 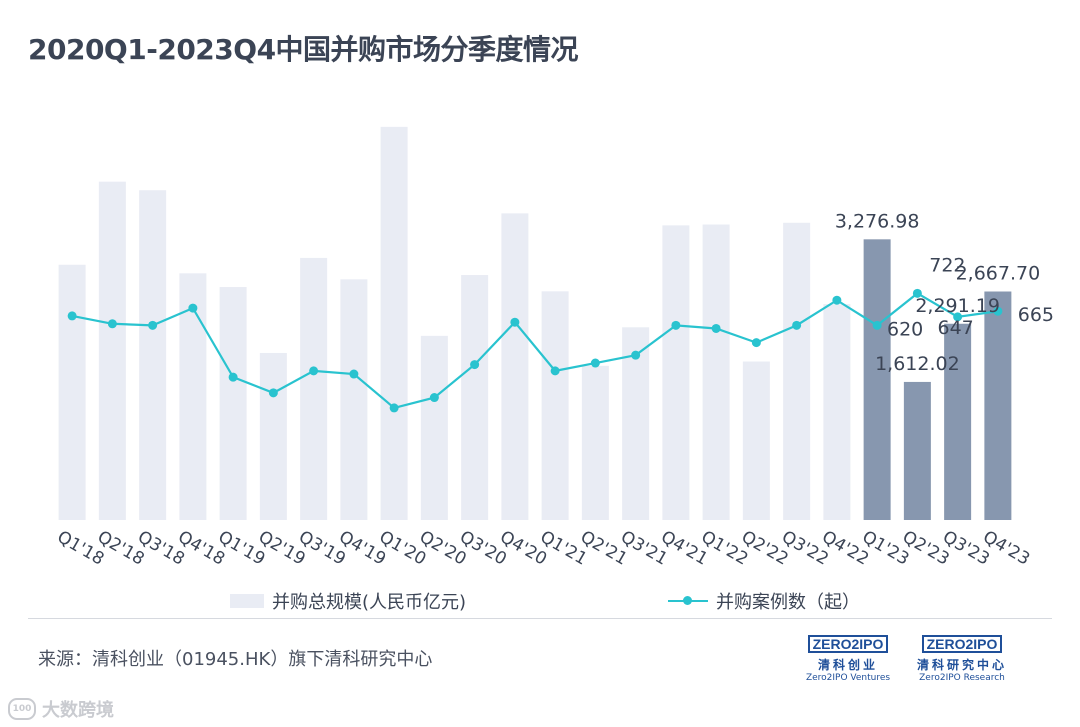 I want to click on line-point-Q2'23, so click(x=917, y=293).